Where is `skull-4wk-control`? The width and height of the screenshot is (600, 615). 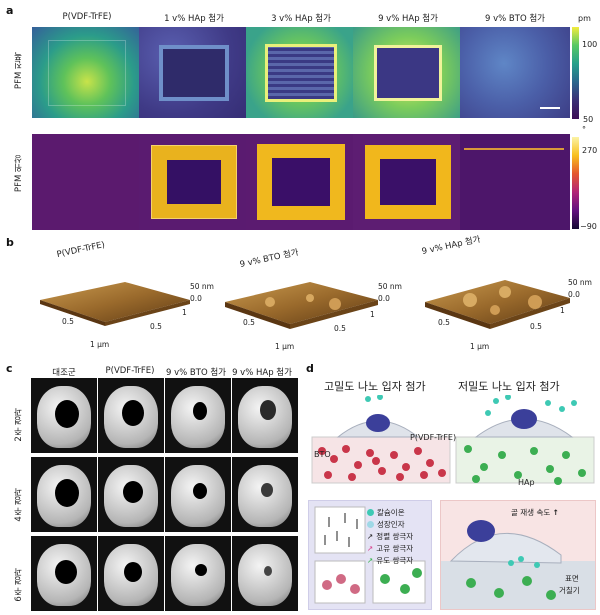 skull-4wk-control is located at coordinates (64, 494).